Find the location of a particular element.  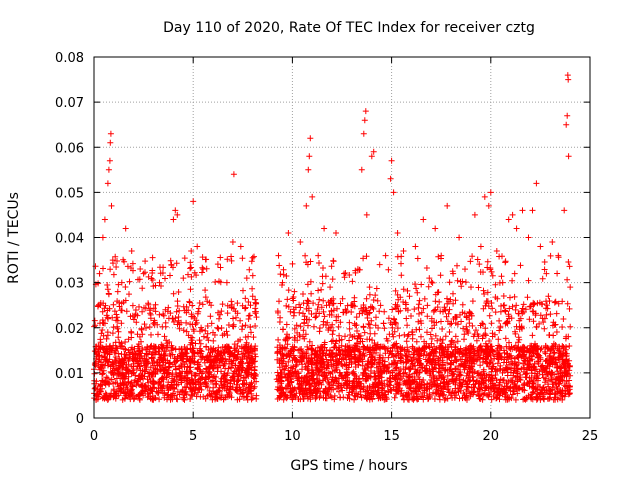

y-tick-label: 0.04 is located at coordinates (69, 239).